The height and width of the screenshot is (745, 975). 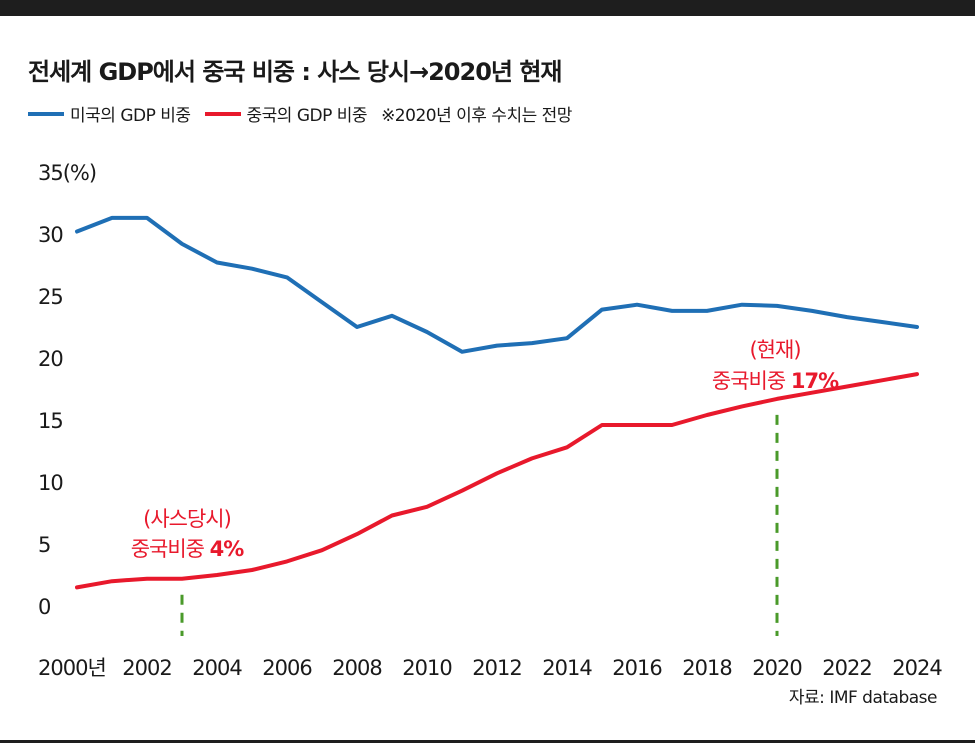 I want to click on annotation-share: 중국비중 4%, so click(x=188, y=549).